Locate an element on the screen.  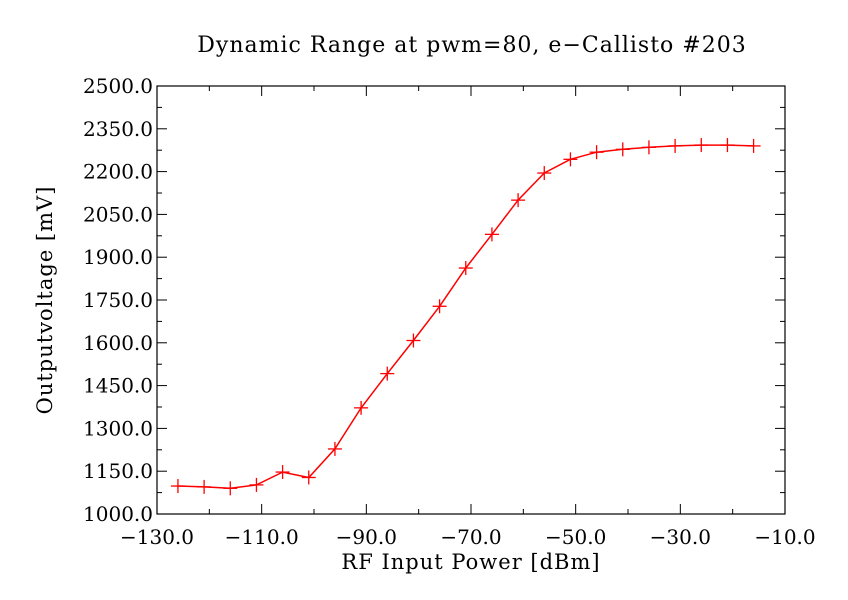
chart-title: Dynamic Range at pwm=80, e−Callisto #203 is located at coordinates (471, 45).